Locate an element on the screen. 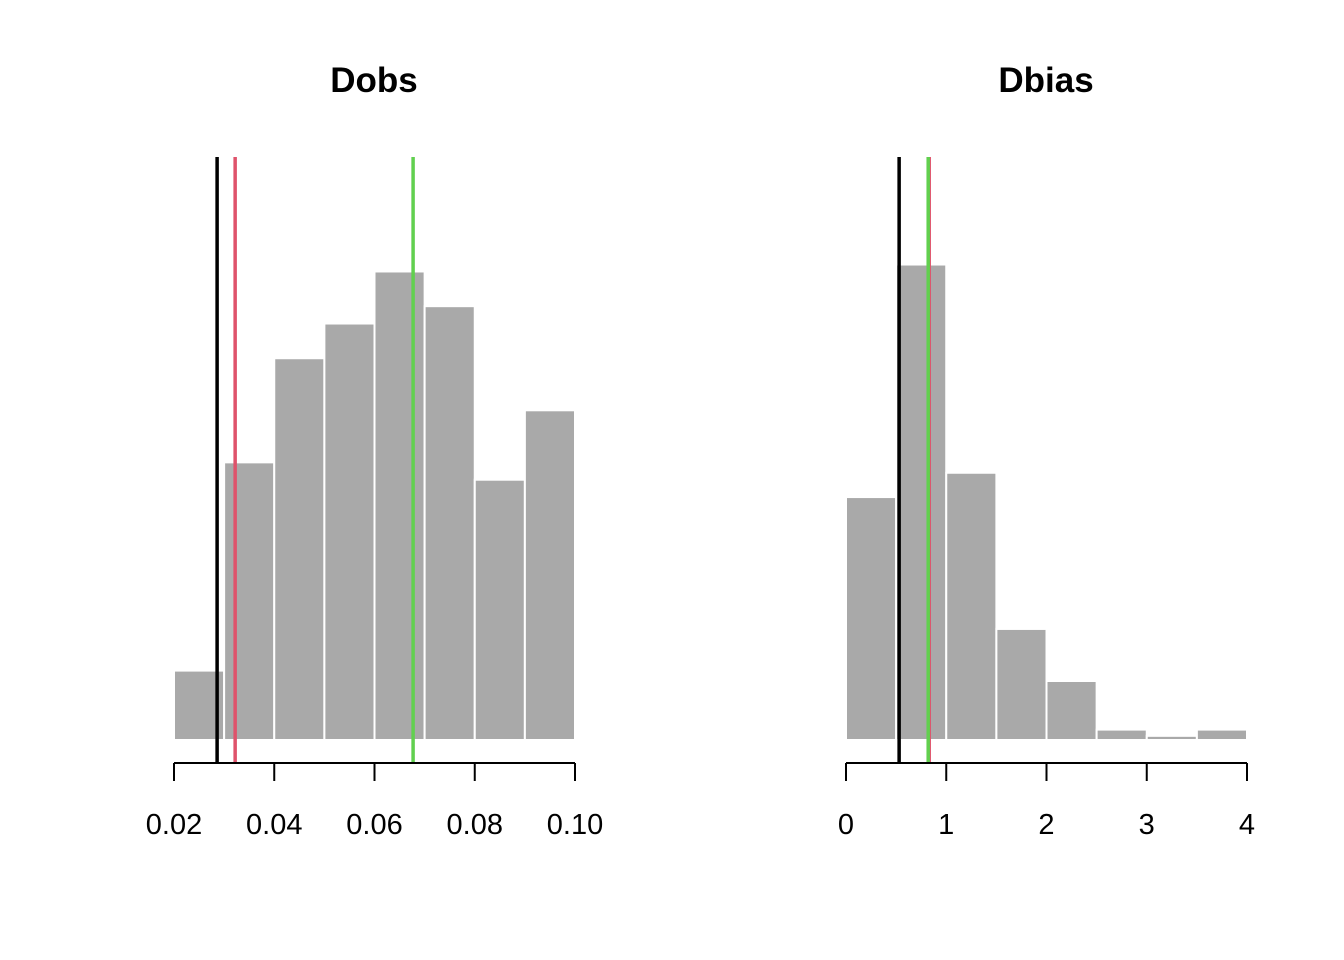  x-tick-label: 0.04 is located at coordinates (274, 825).